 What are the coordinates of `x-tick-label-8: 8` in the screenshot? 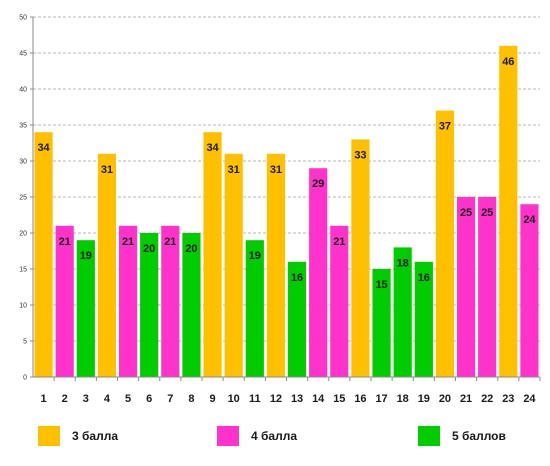 It's located at (191, 399).